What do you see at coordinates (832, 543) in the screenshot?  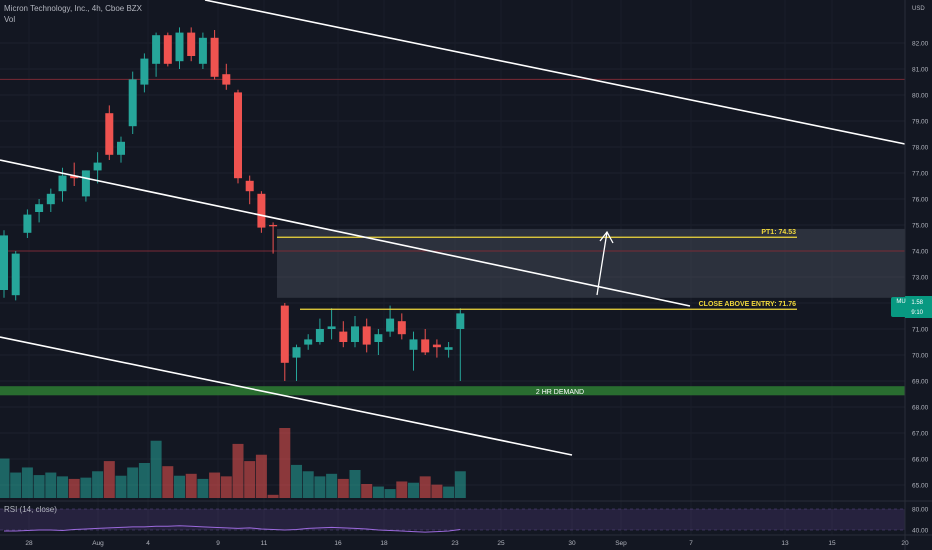 I see `date-tick-label: 15` at bounding box center [832, 543].